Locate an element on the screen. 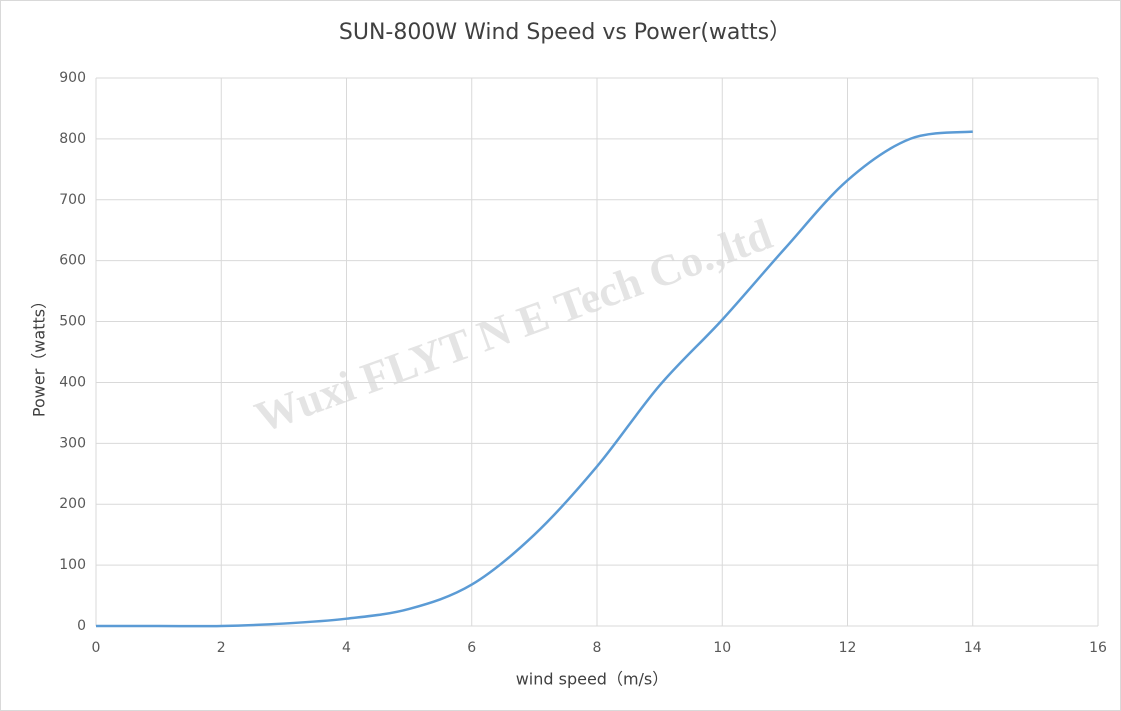 The width and height of the screenshot is (1121, 711). y-tick-label: 900 is located at coordinates (72, 78).